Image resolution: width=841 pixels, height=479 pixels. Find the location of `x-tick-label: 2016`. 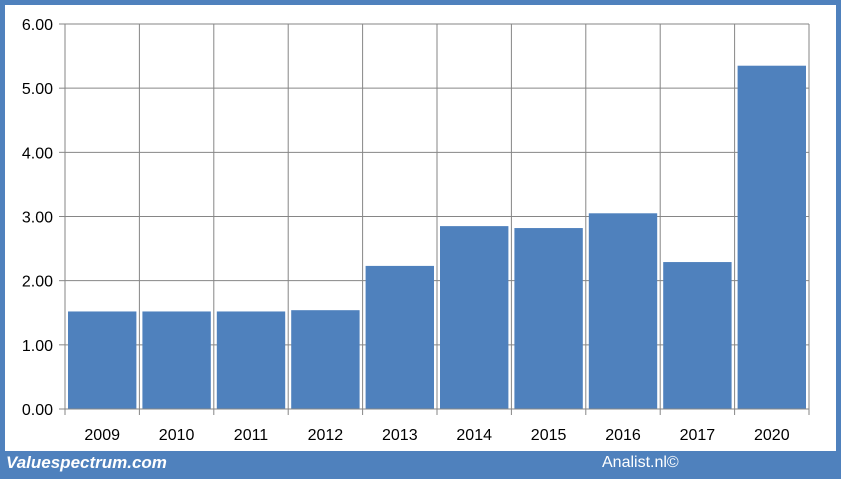

x-tick-label: 2016 is located at coordinates (623, 435).